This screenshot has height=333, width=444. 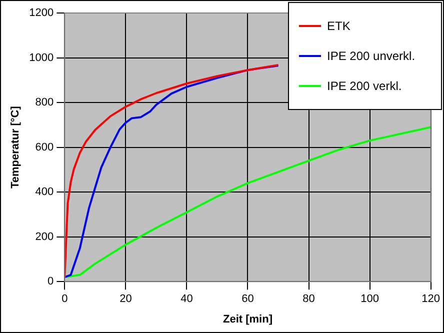 I want to click on y-axis-title: Temperatur [°C], so click(x=16, y=147).